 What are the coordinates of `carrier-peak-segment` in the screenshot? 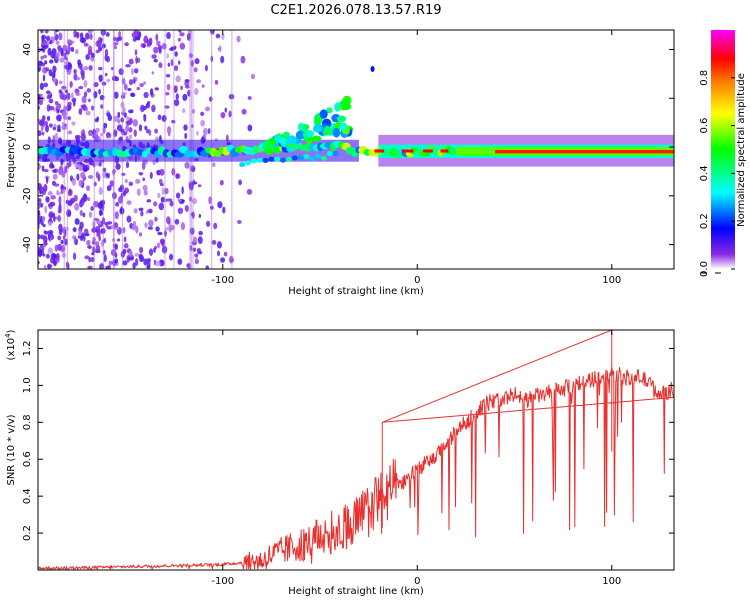 It's located at (407, 151).